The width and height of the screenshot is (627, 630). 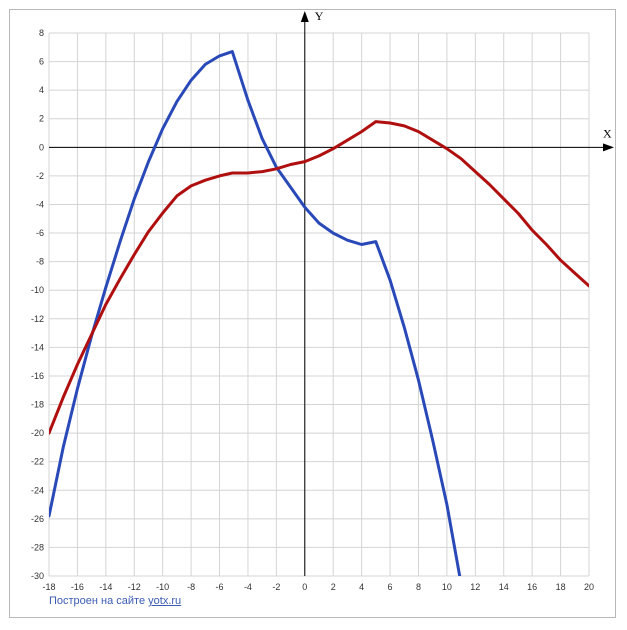 I want to click on x-tick-label: 10, so click(x=447, y=587).